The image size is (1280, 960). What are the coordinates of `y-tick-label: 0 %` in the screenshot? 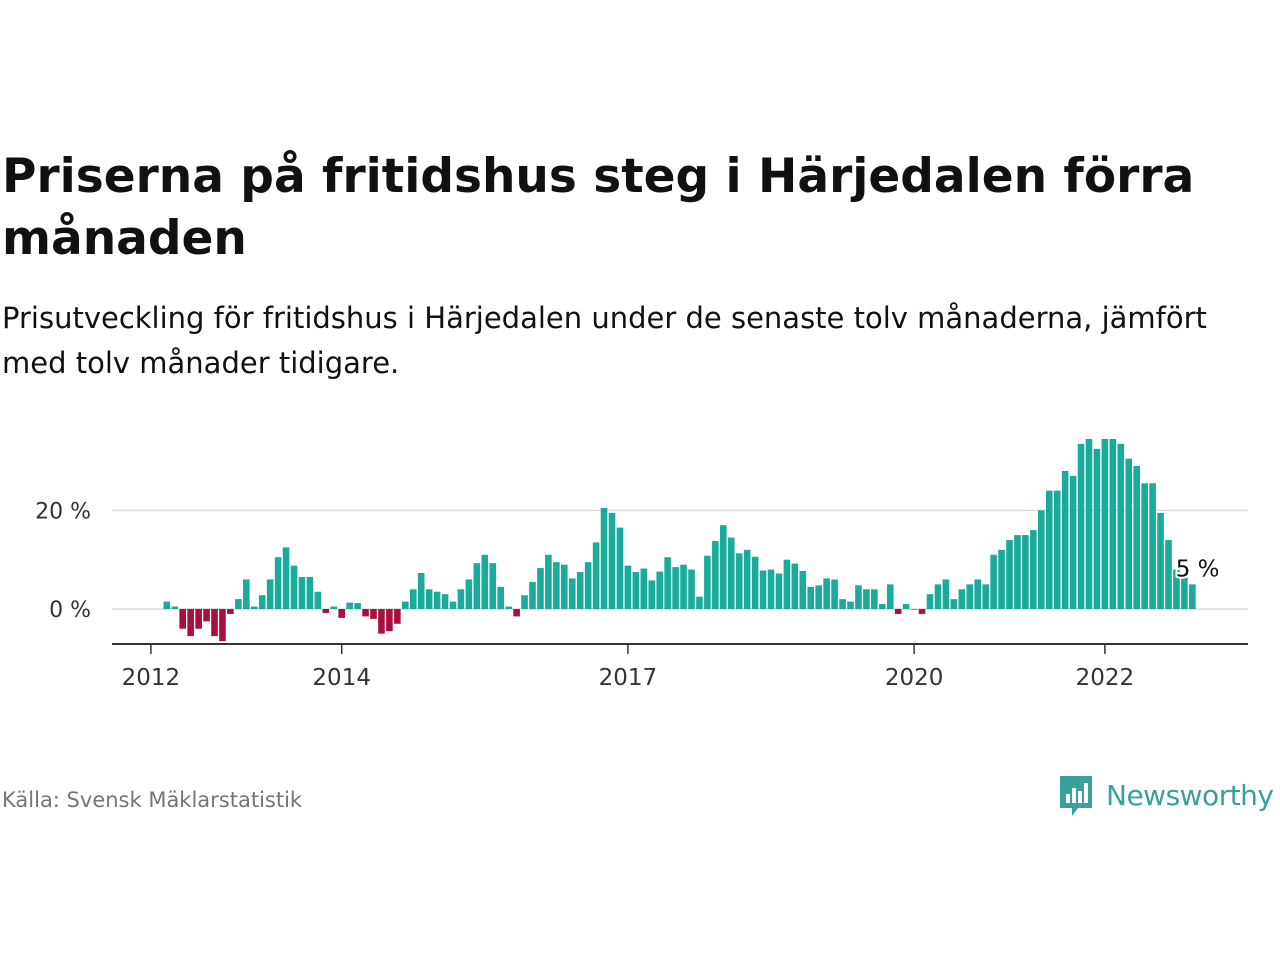 It's located at (70, 610).